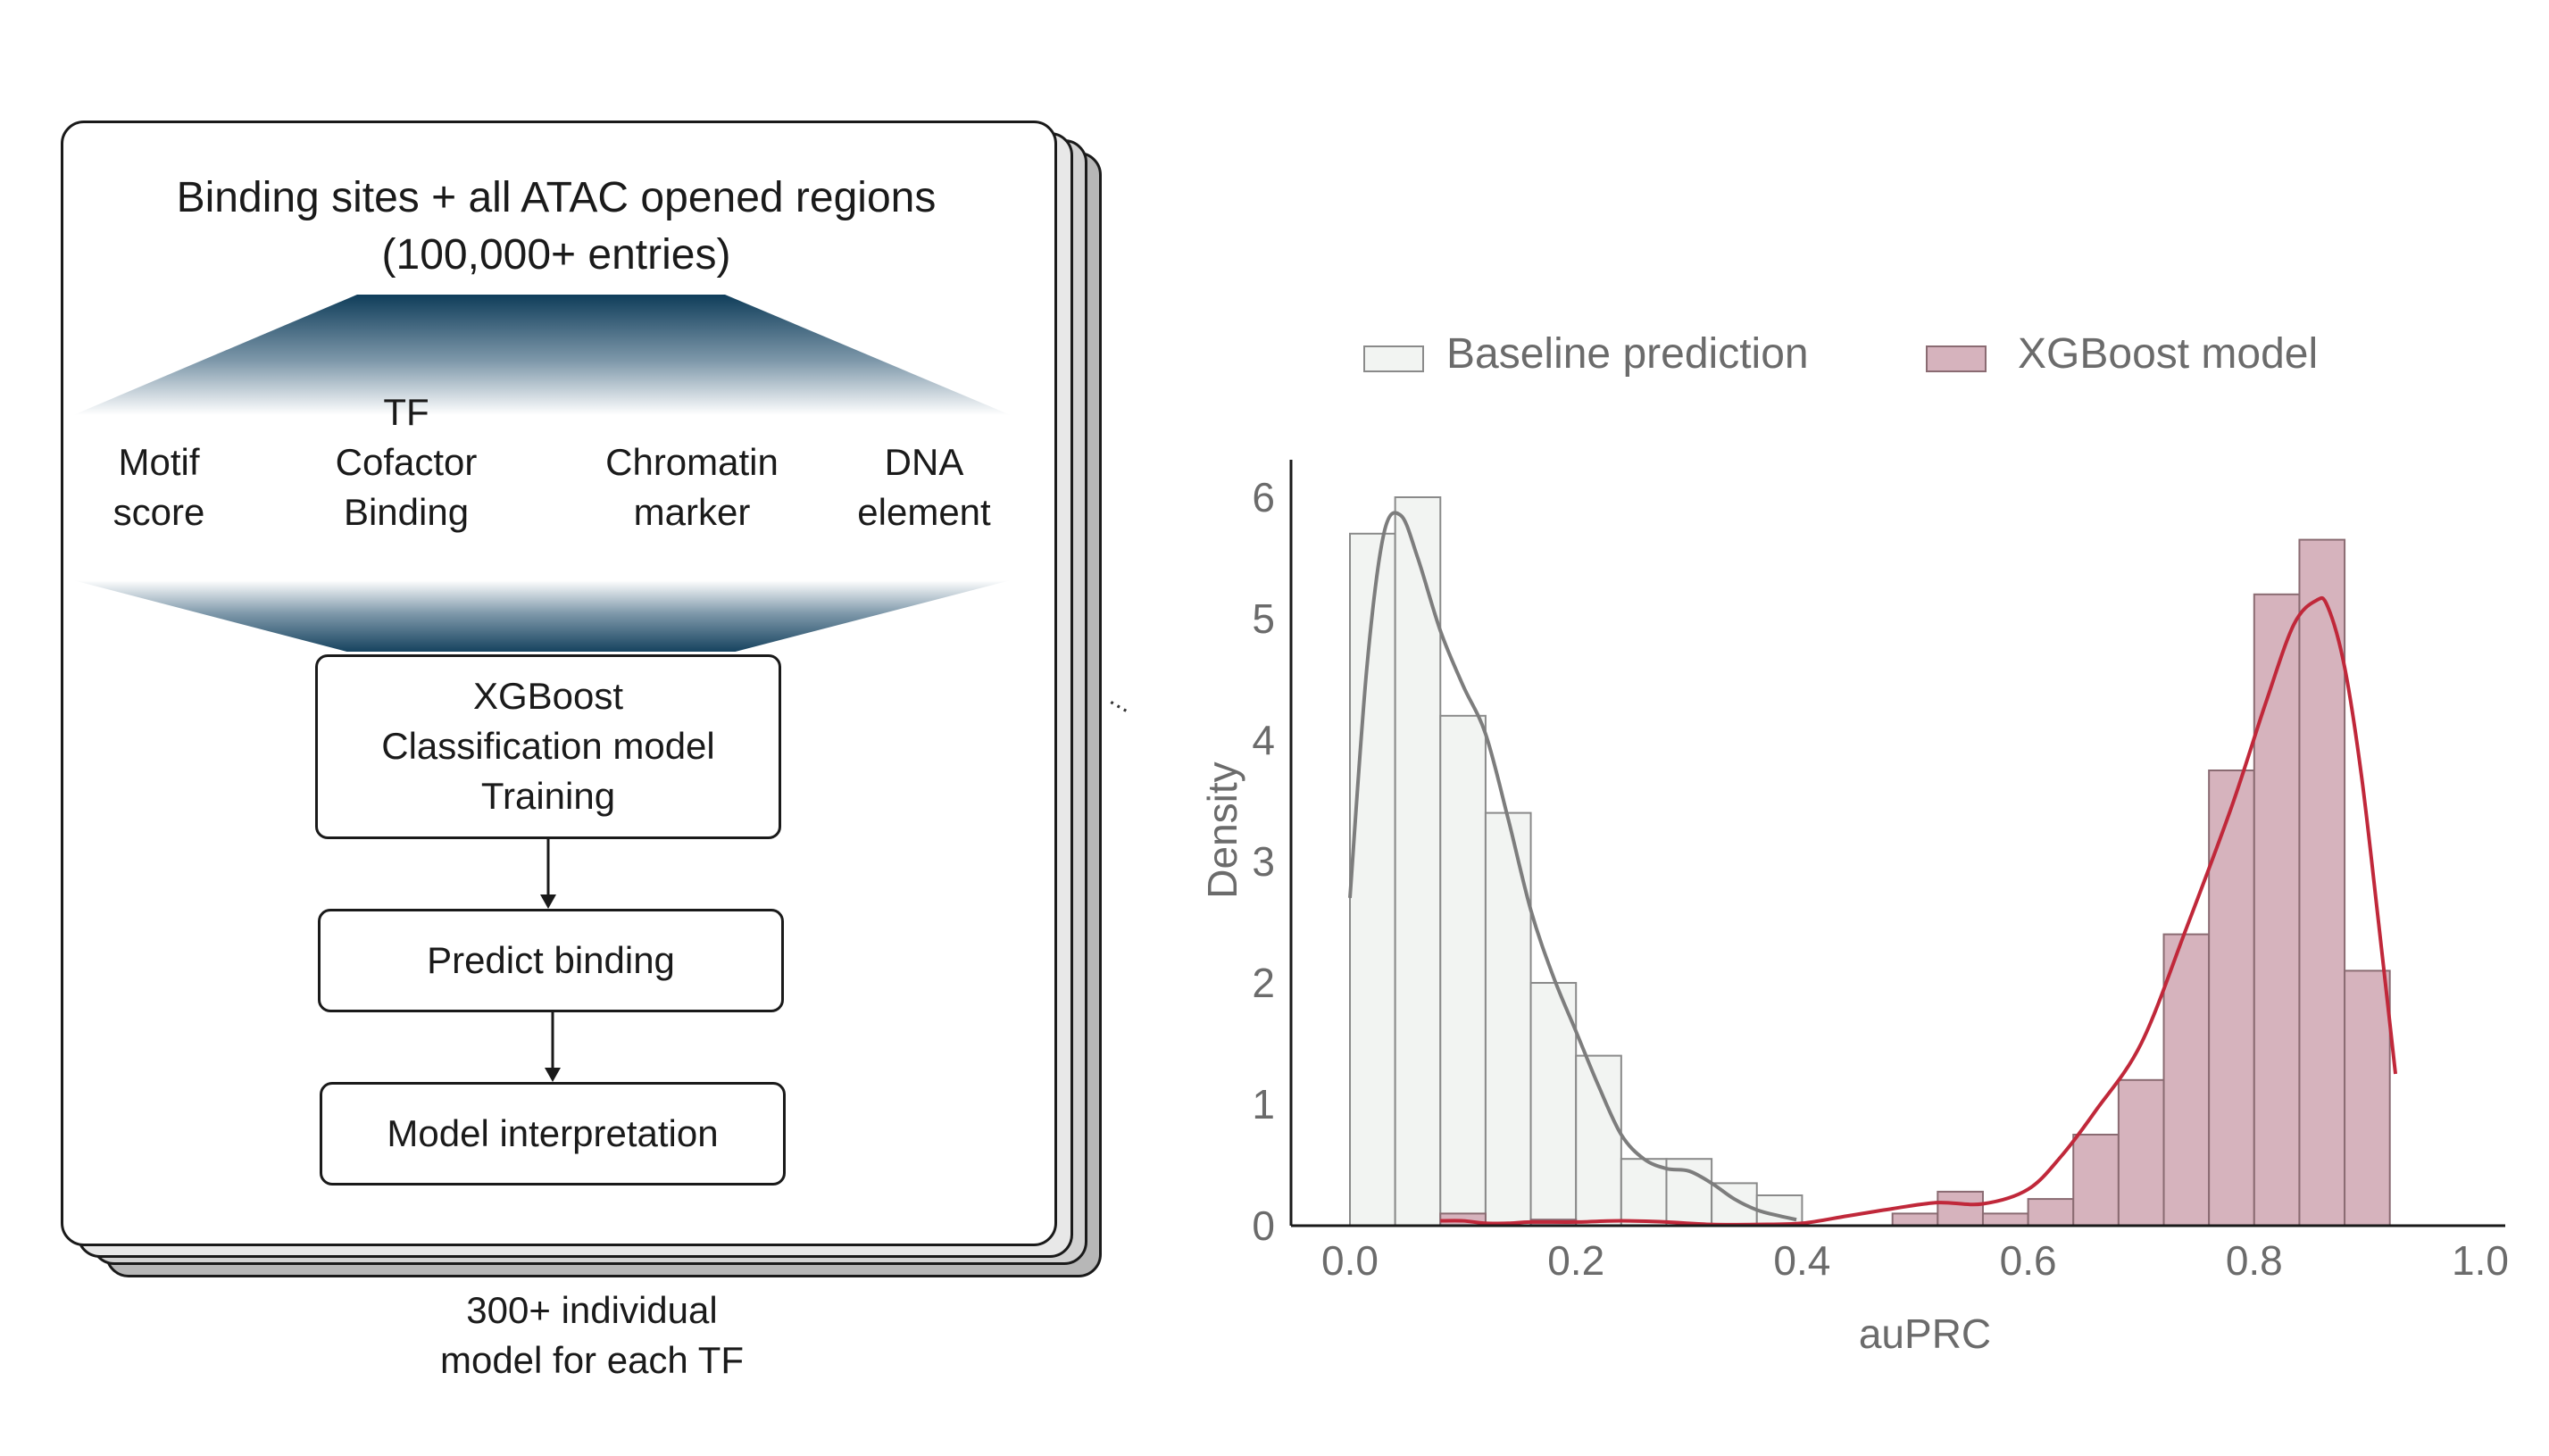  Describe the element at coordinates (1575, 1260) in the screenshot. I see `x-tick-label: 0.2` at that location.